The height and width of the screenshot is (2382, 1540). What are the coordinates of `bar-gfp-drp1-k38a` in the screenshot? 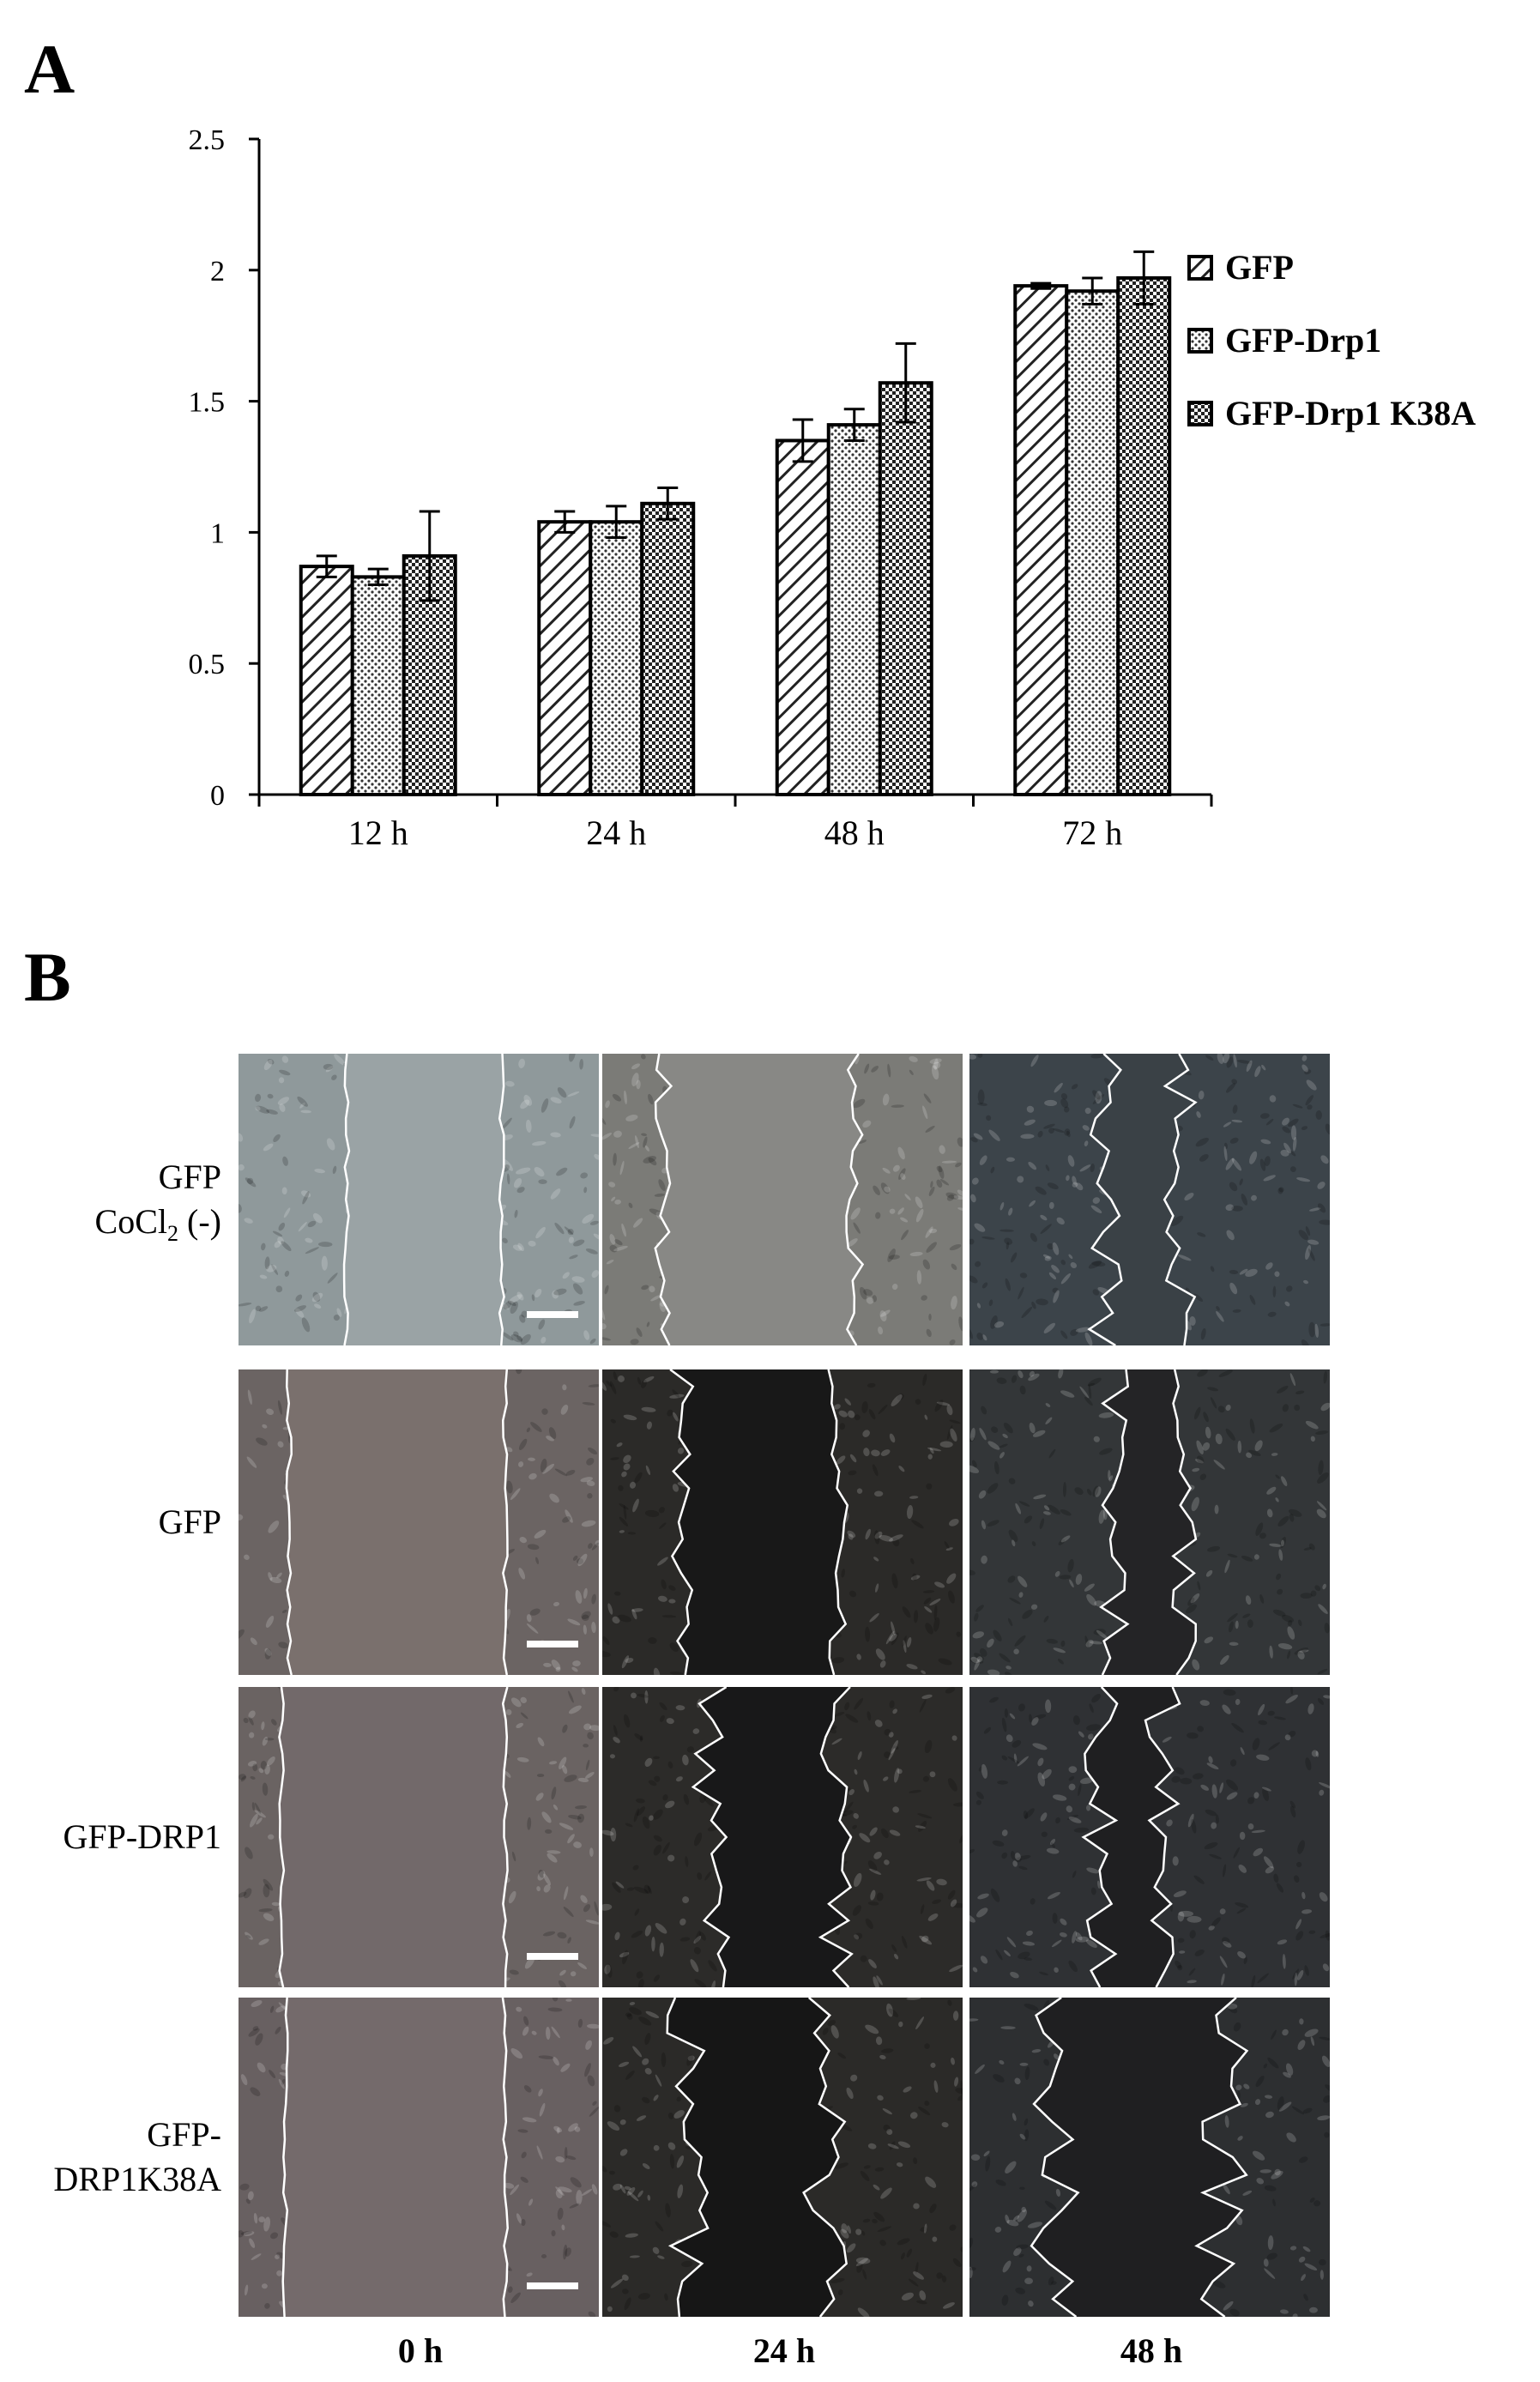 It's located at (905, 588).